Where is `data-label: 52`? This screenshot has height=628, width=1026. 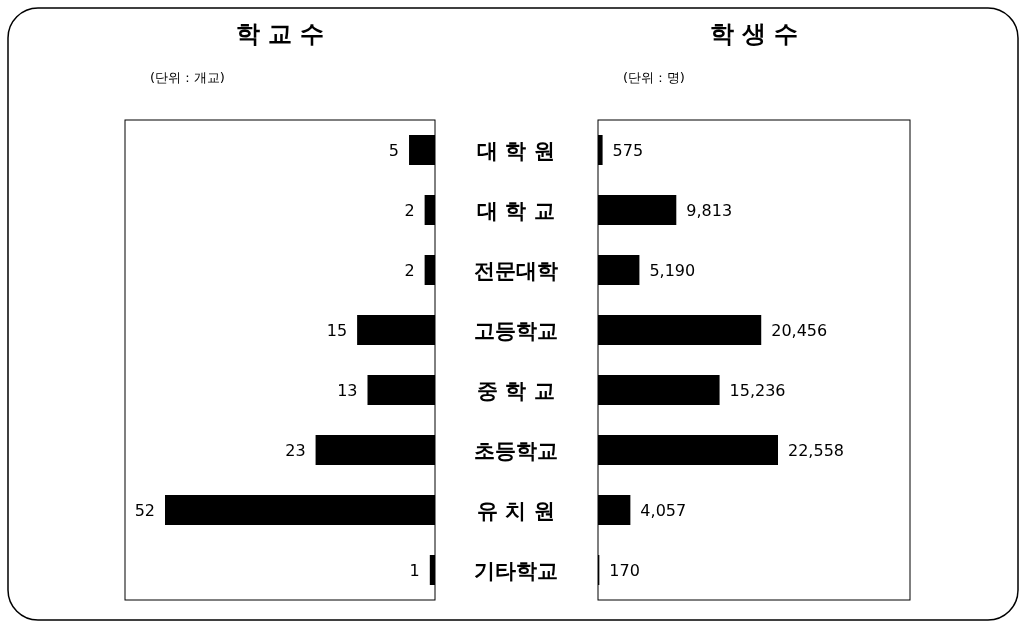
data-label: 52 is located at coordinates (144, 510).